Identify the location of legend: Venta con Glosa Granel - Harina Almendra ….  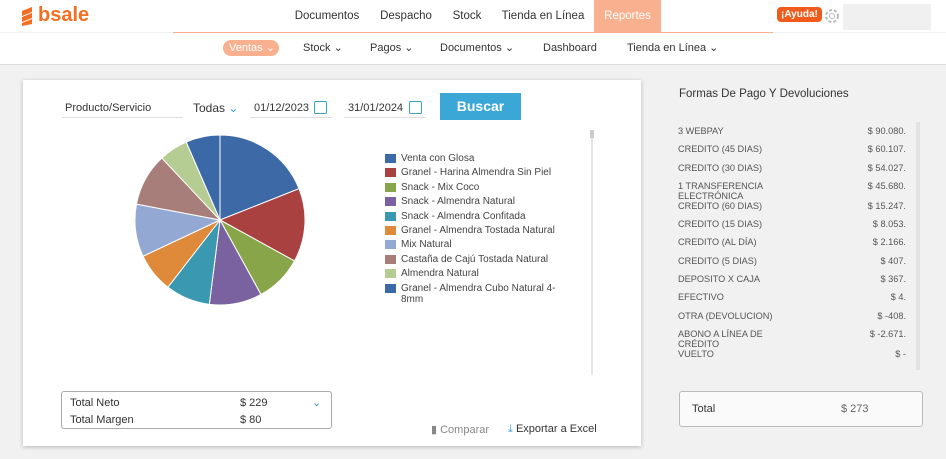
(475, 230).